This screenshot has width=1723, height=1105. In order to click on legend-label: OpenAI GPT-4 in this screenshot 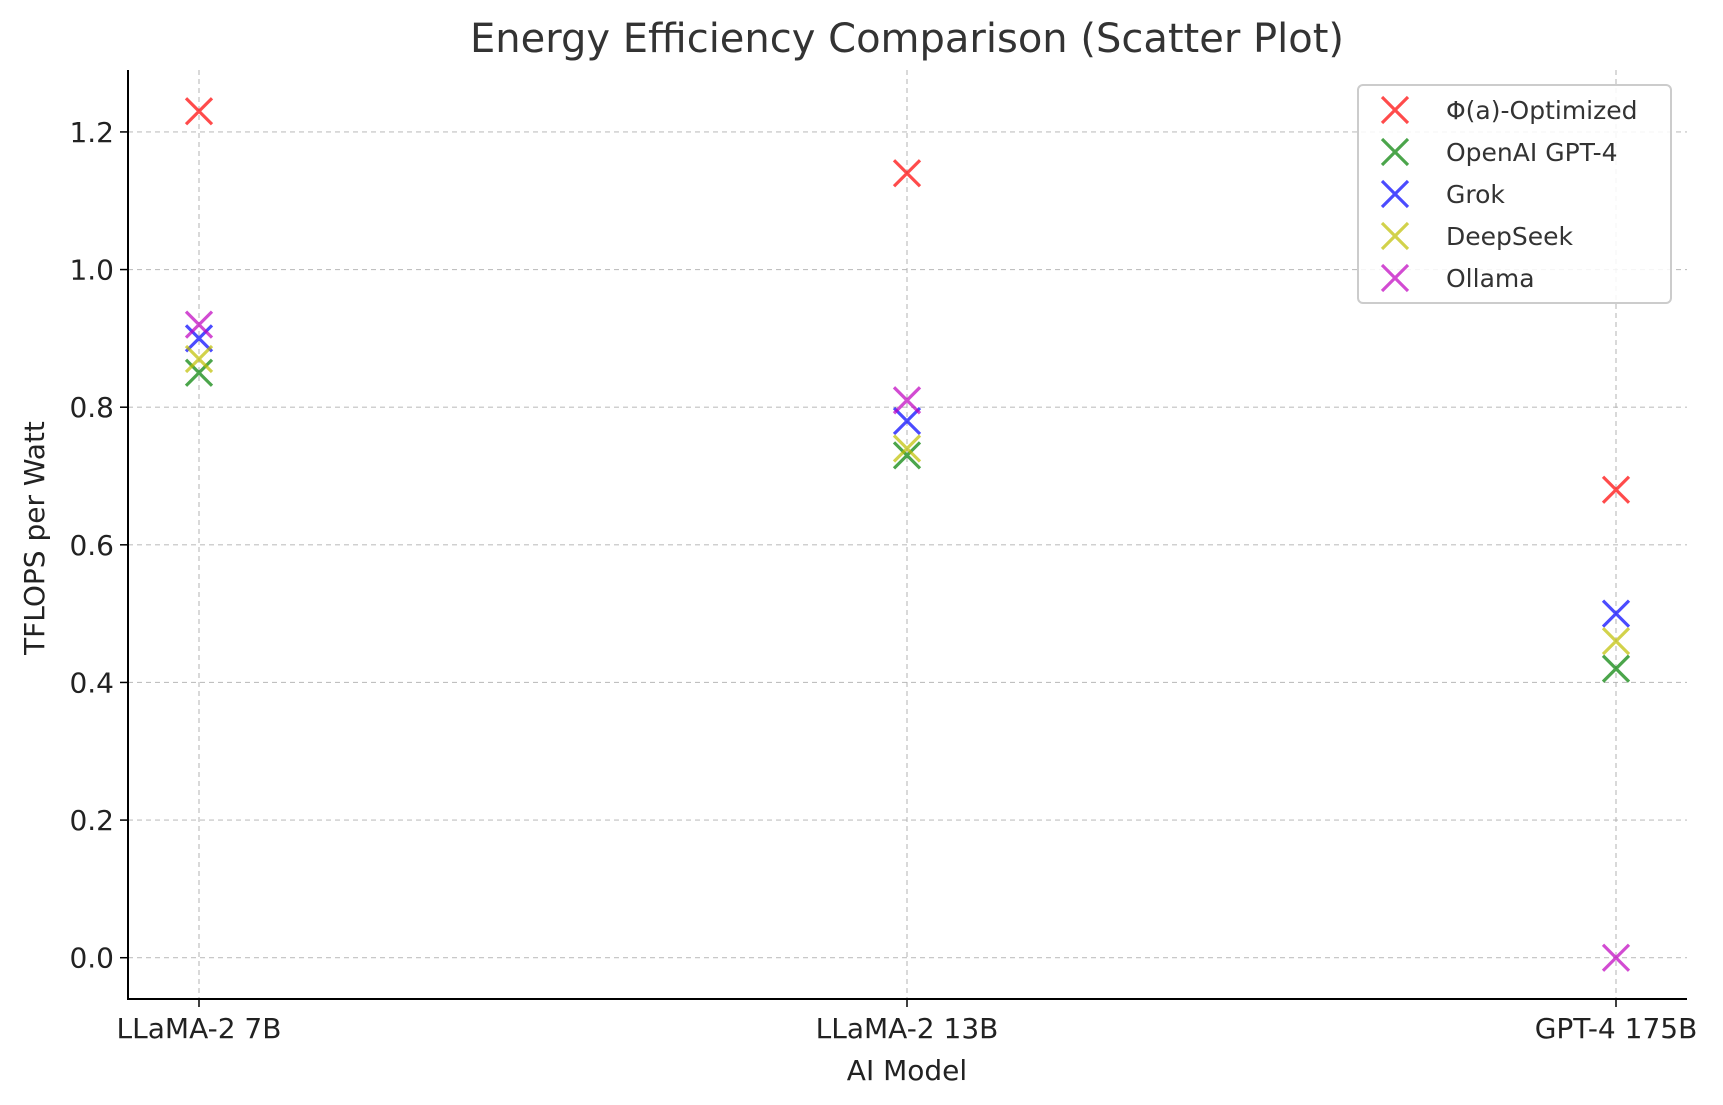, I will do `click(1532, 152)`.